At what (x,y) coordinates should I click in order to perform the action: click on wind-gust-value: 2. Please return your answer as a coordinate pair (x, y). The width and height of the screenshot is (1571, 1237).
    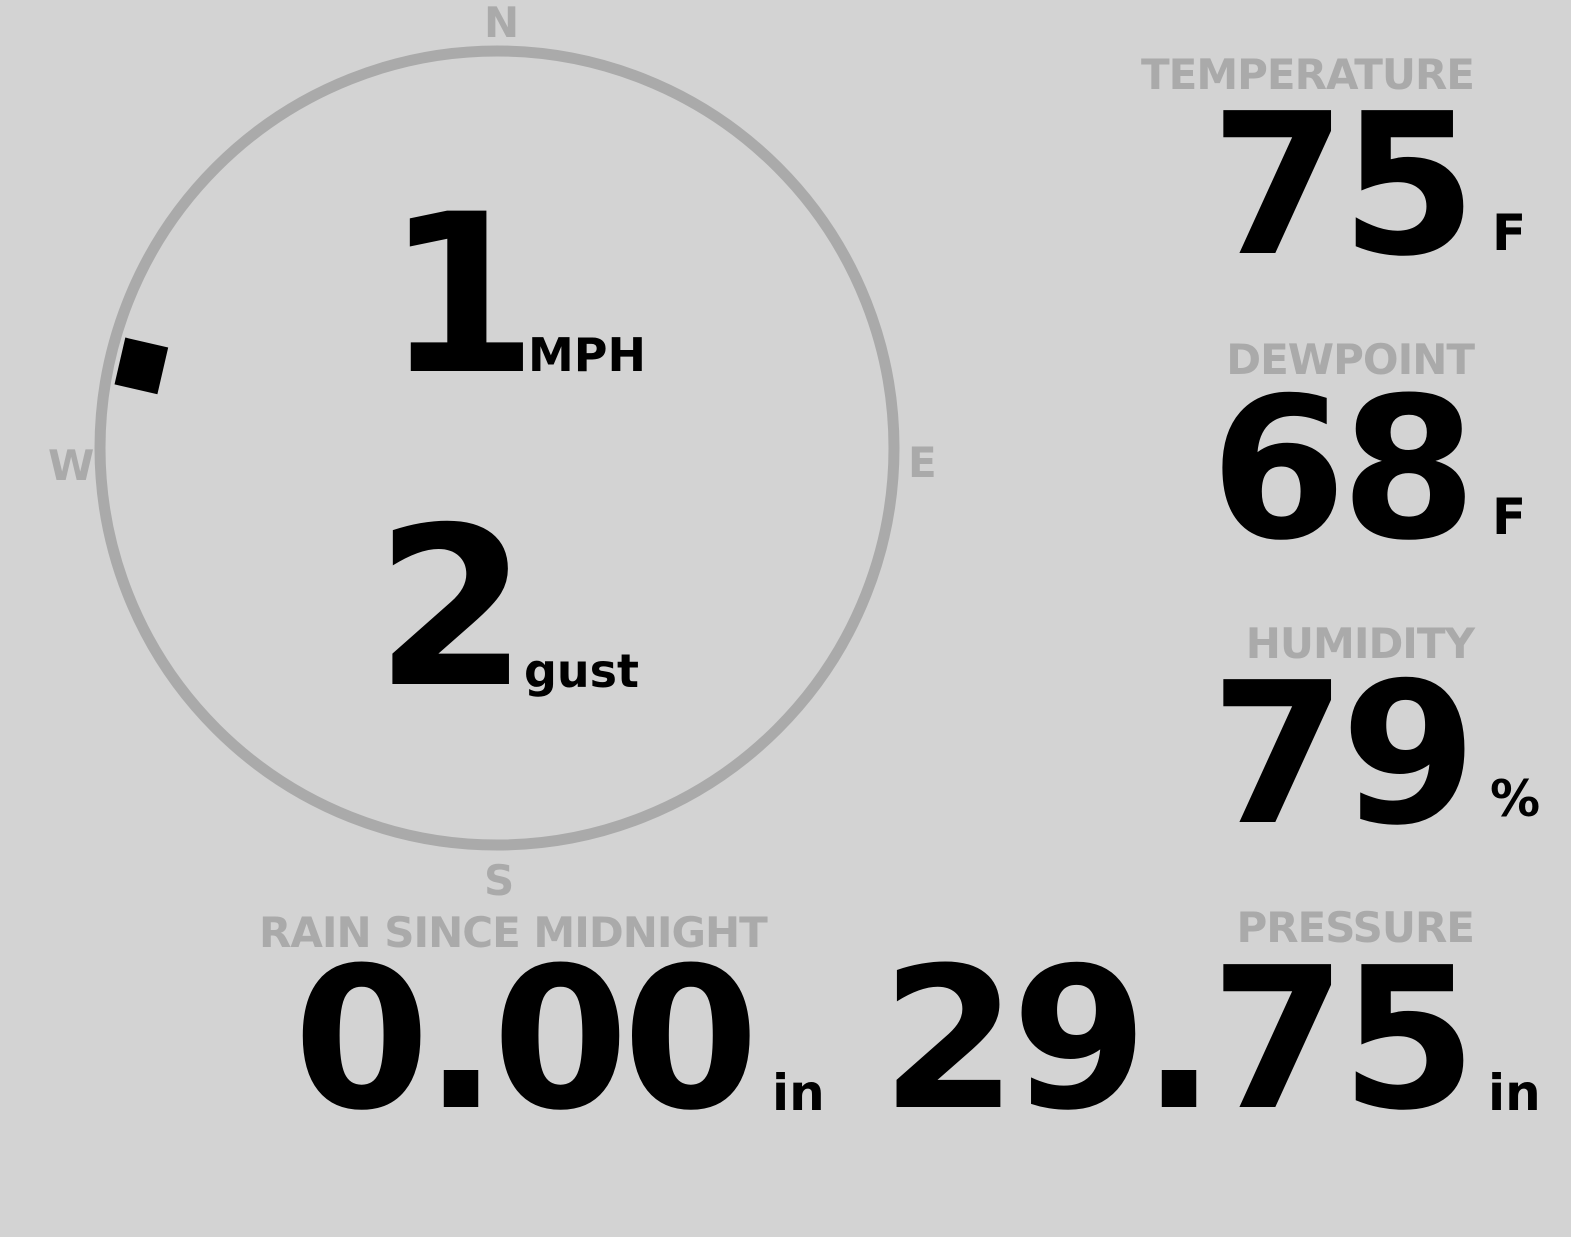
    Looking at the image, I should click on (451, 608).